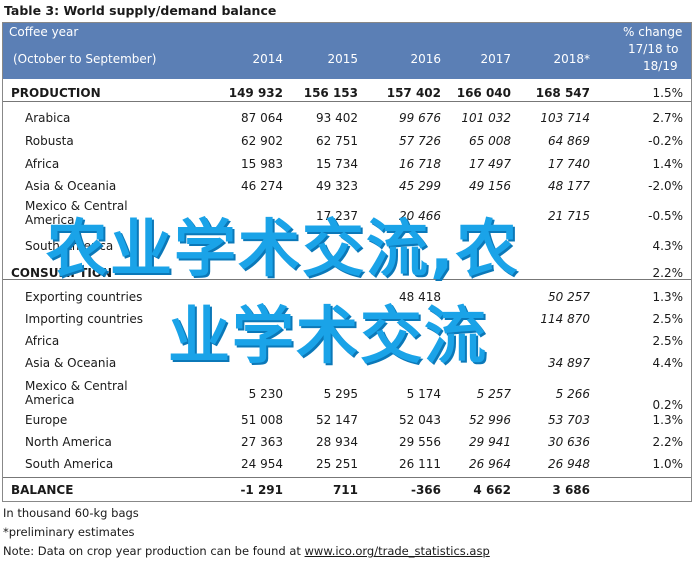 The image size is (695, 564). I want to click on cell: 49 323, so click(337, 186).